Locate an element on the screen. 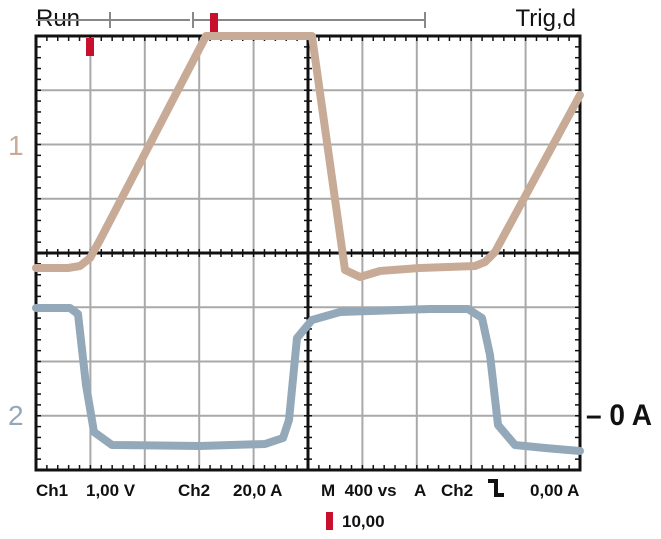  ch1-label: Ch1 is located at coordinates (52, 490).